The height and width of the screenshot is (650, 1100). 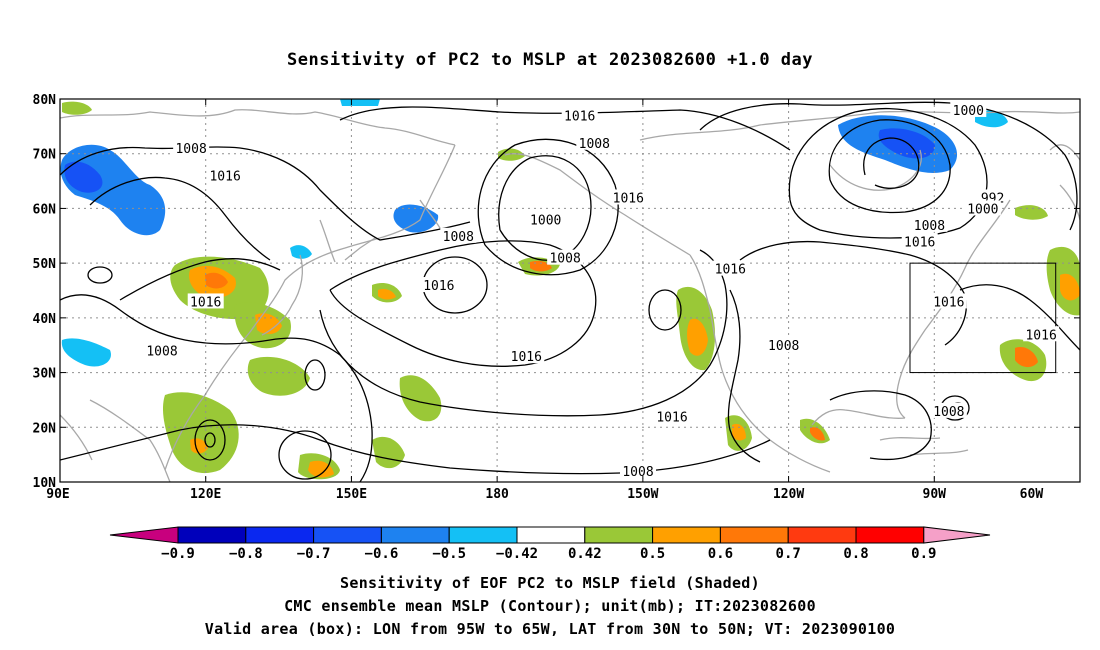 I want to click on positive-shading-gulf-california-hot, so click(x=817, y=434).